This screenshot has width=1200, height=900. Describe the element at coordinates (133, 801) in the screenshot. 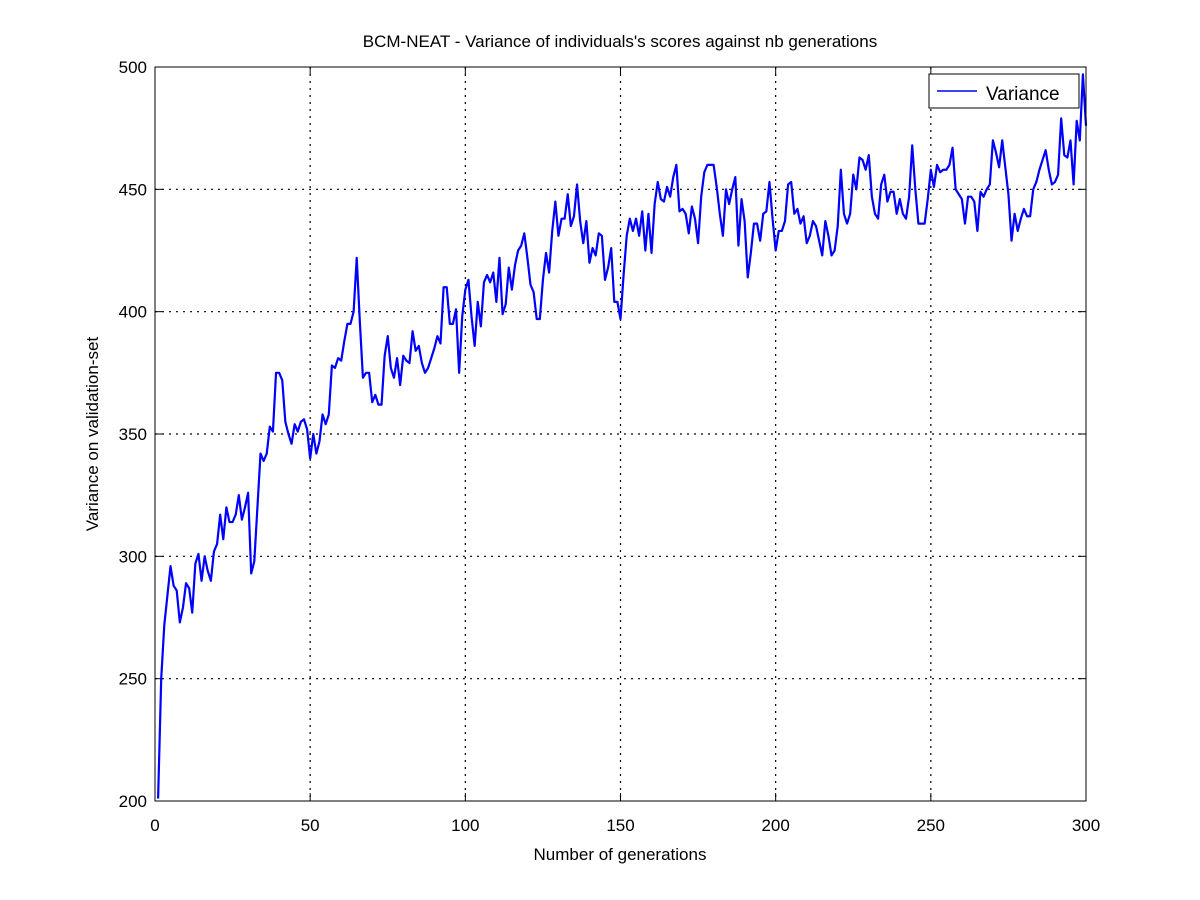

I see `y-tick-label: 200` at that location.